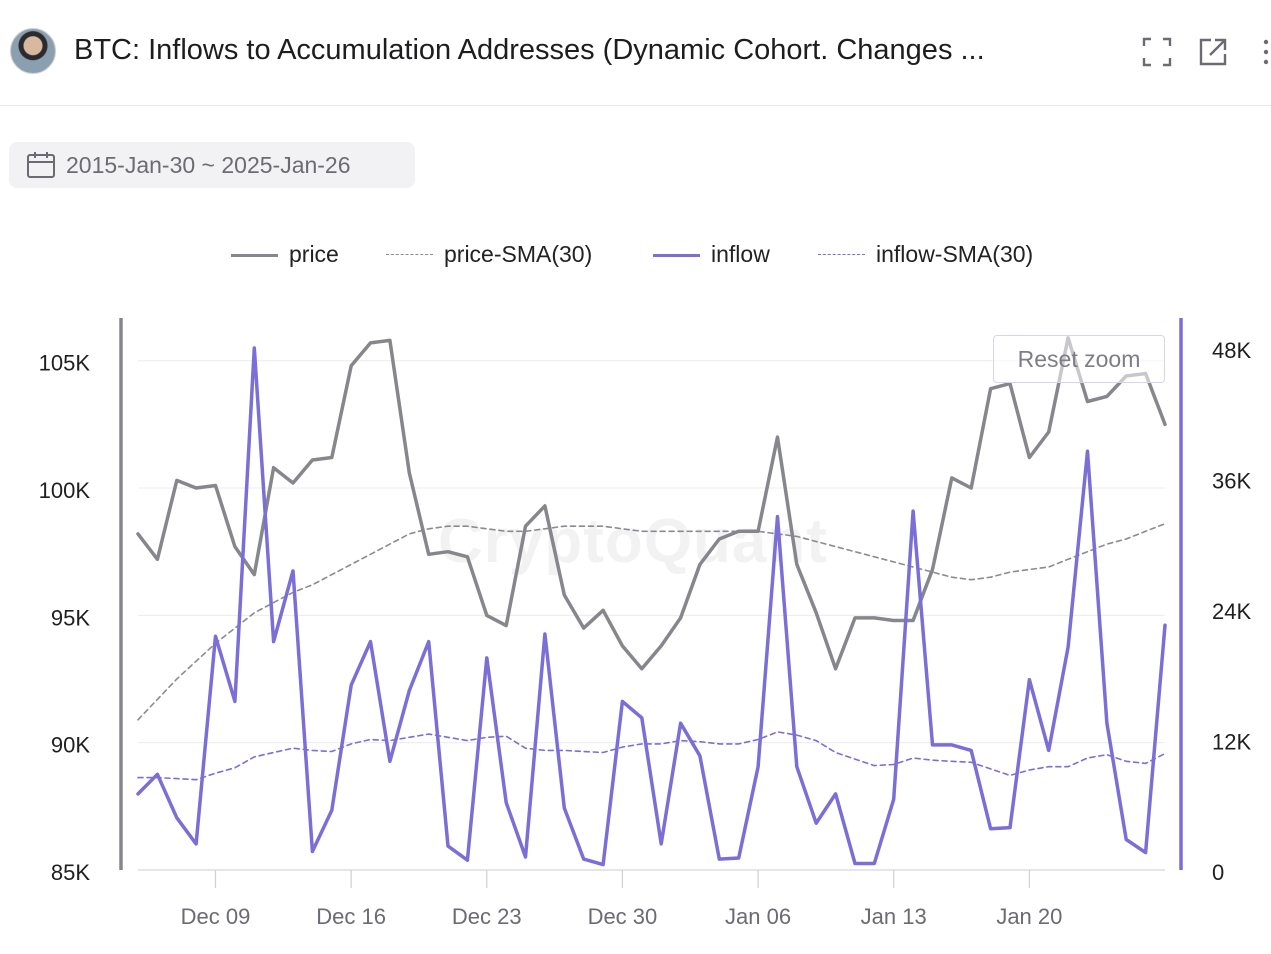 Image resolution: width=1271 pixels, height=954 pixels. Describe the element at coordinates (1231, 350) in the screenshot. I see `y-right-tick-label: 48K` at that location.